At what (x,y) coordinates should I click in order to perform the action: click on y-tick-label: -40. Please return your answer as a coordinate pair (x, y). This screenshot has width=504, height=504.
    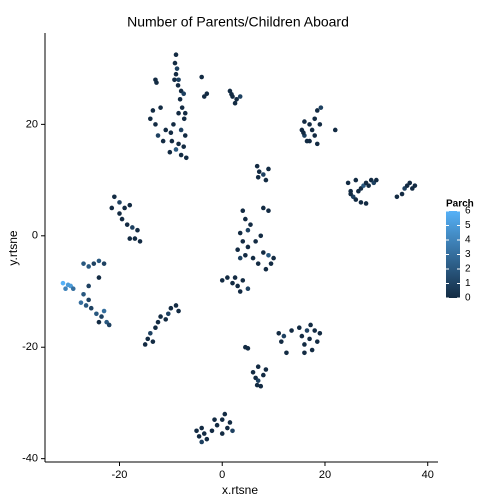
    Looking at the image, I should click on (30, 459).